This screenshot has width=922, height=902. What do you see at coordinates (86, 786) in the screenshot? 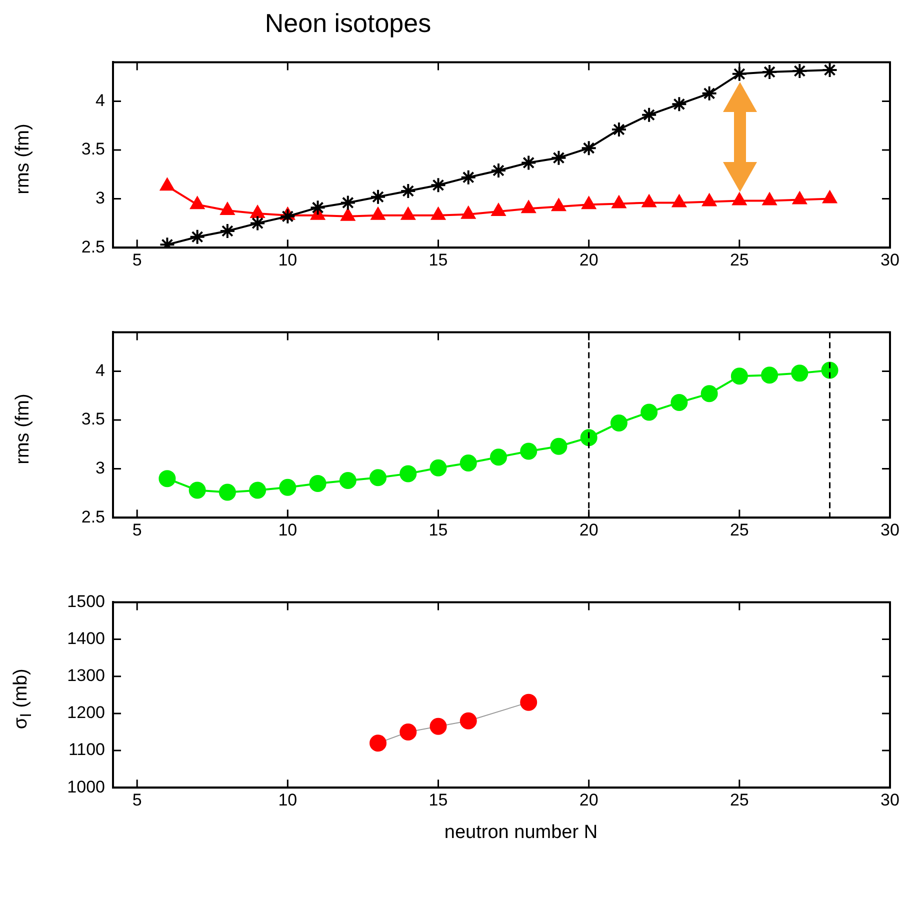
I see `y-tick-label: 1000` at bounding box center [86, 786].